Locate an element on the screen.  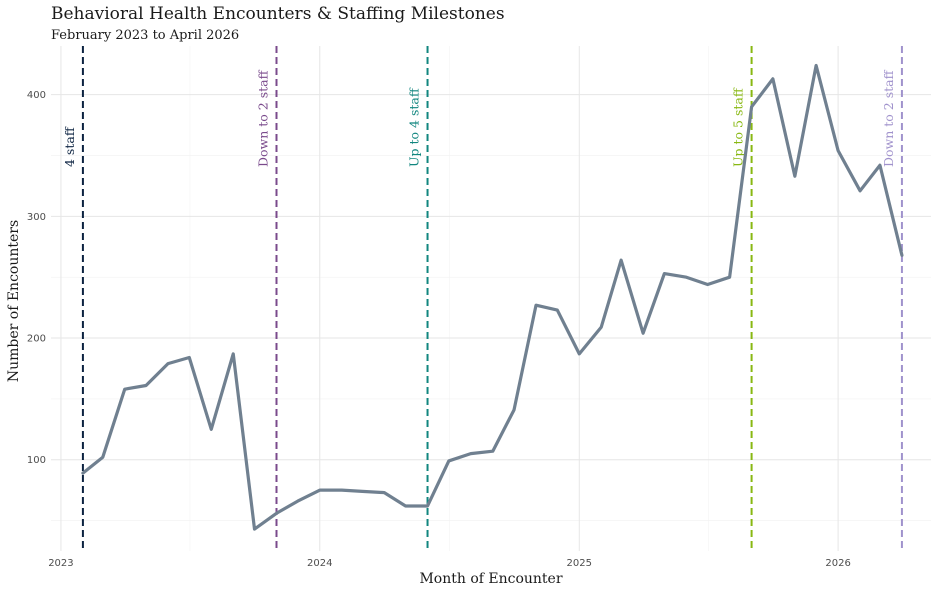
y-axis-title: Number of Encounters is located at coordinates (14, 301).